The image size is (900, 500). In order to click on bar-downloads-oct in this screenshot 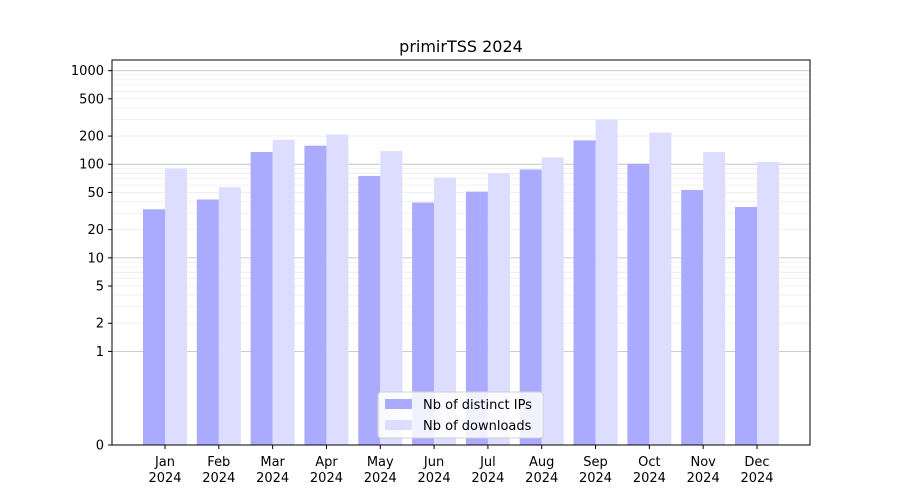, I will do `click(660, 288)`.